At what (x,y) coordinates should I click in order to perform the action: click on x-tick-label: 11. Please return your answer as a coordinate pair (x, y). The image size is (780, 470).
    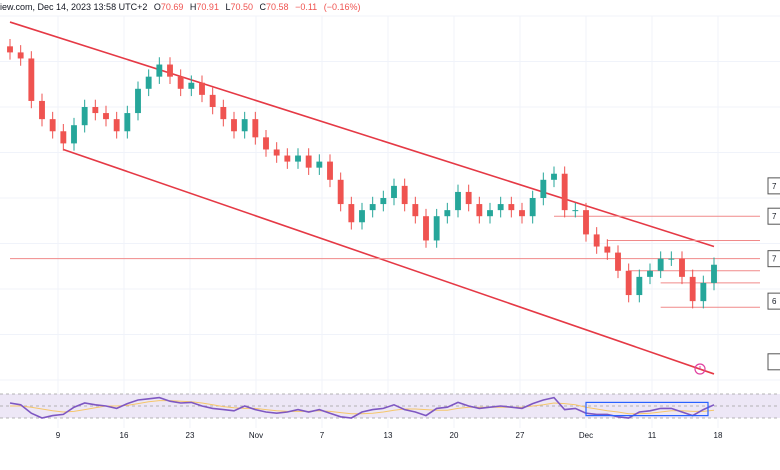
    Looking at the image, I should click on (652, 435).